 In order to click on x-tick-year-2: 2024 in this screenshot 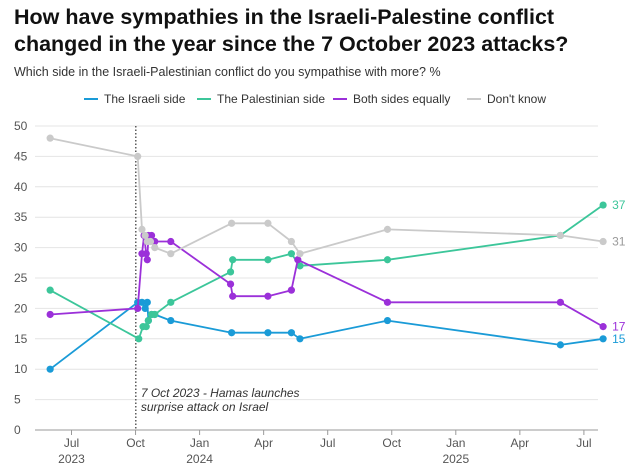, I will do `click(199, 459)`.